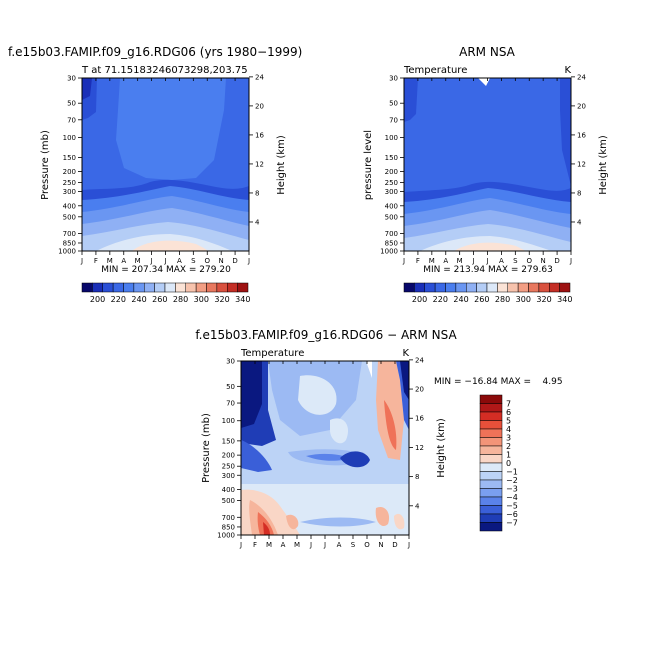  I want to click on colorbar-label: 7, so click(508, 404).